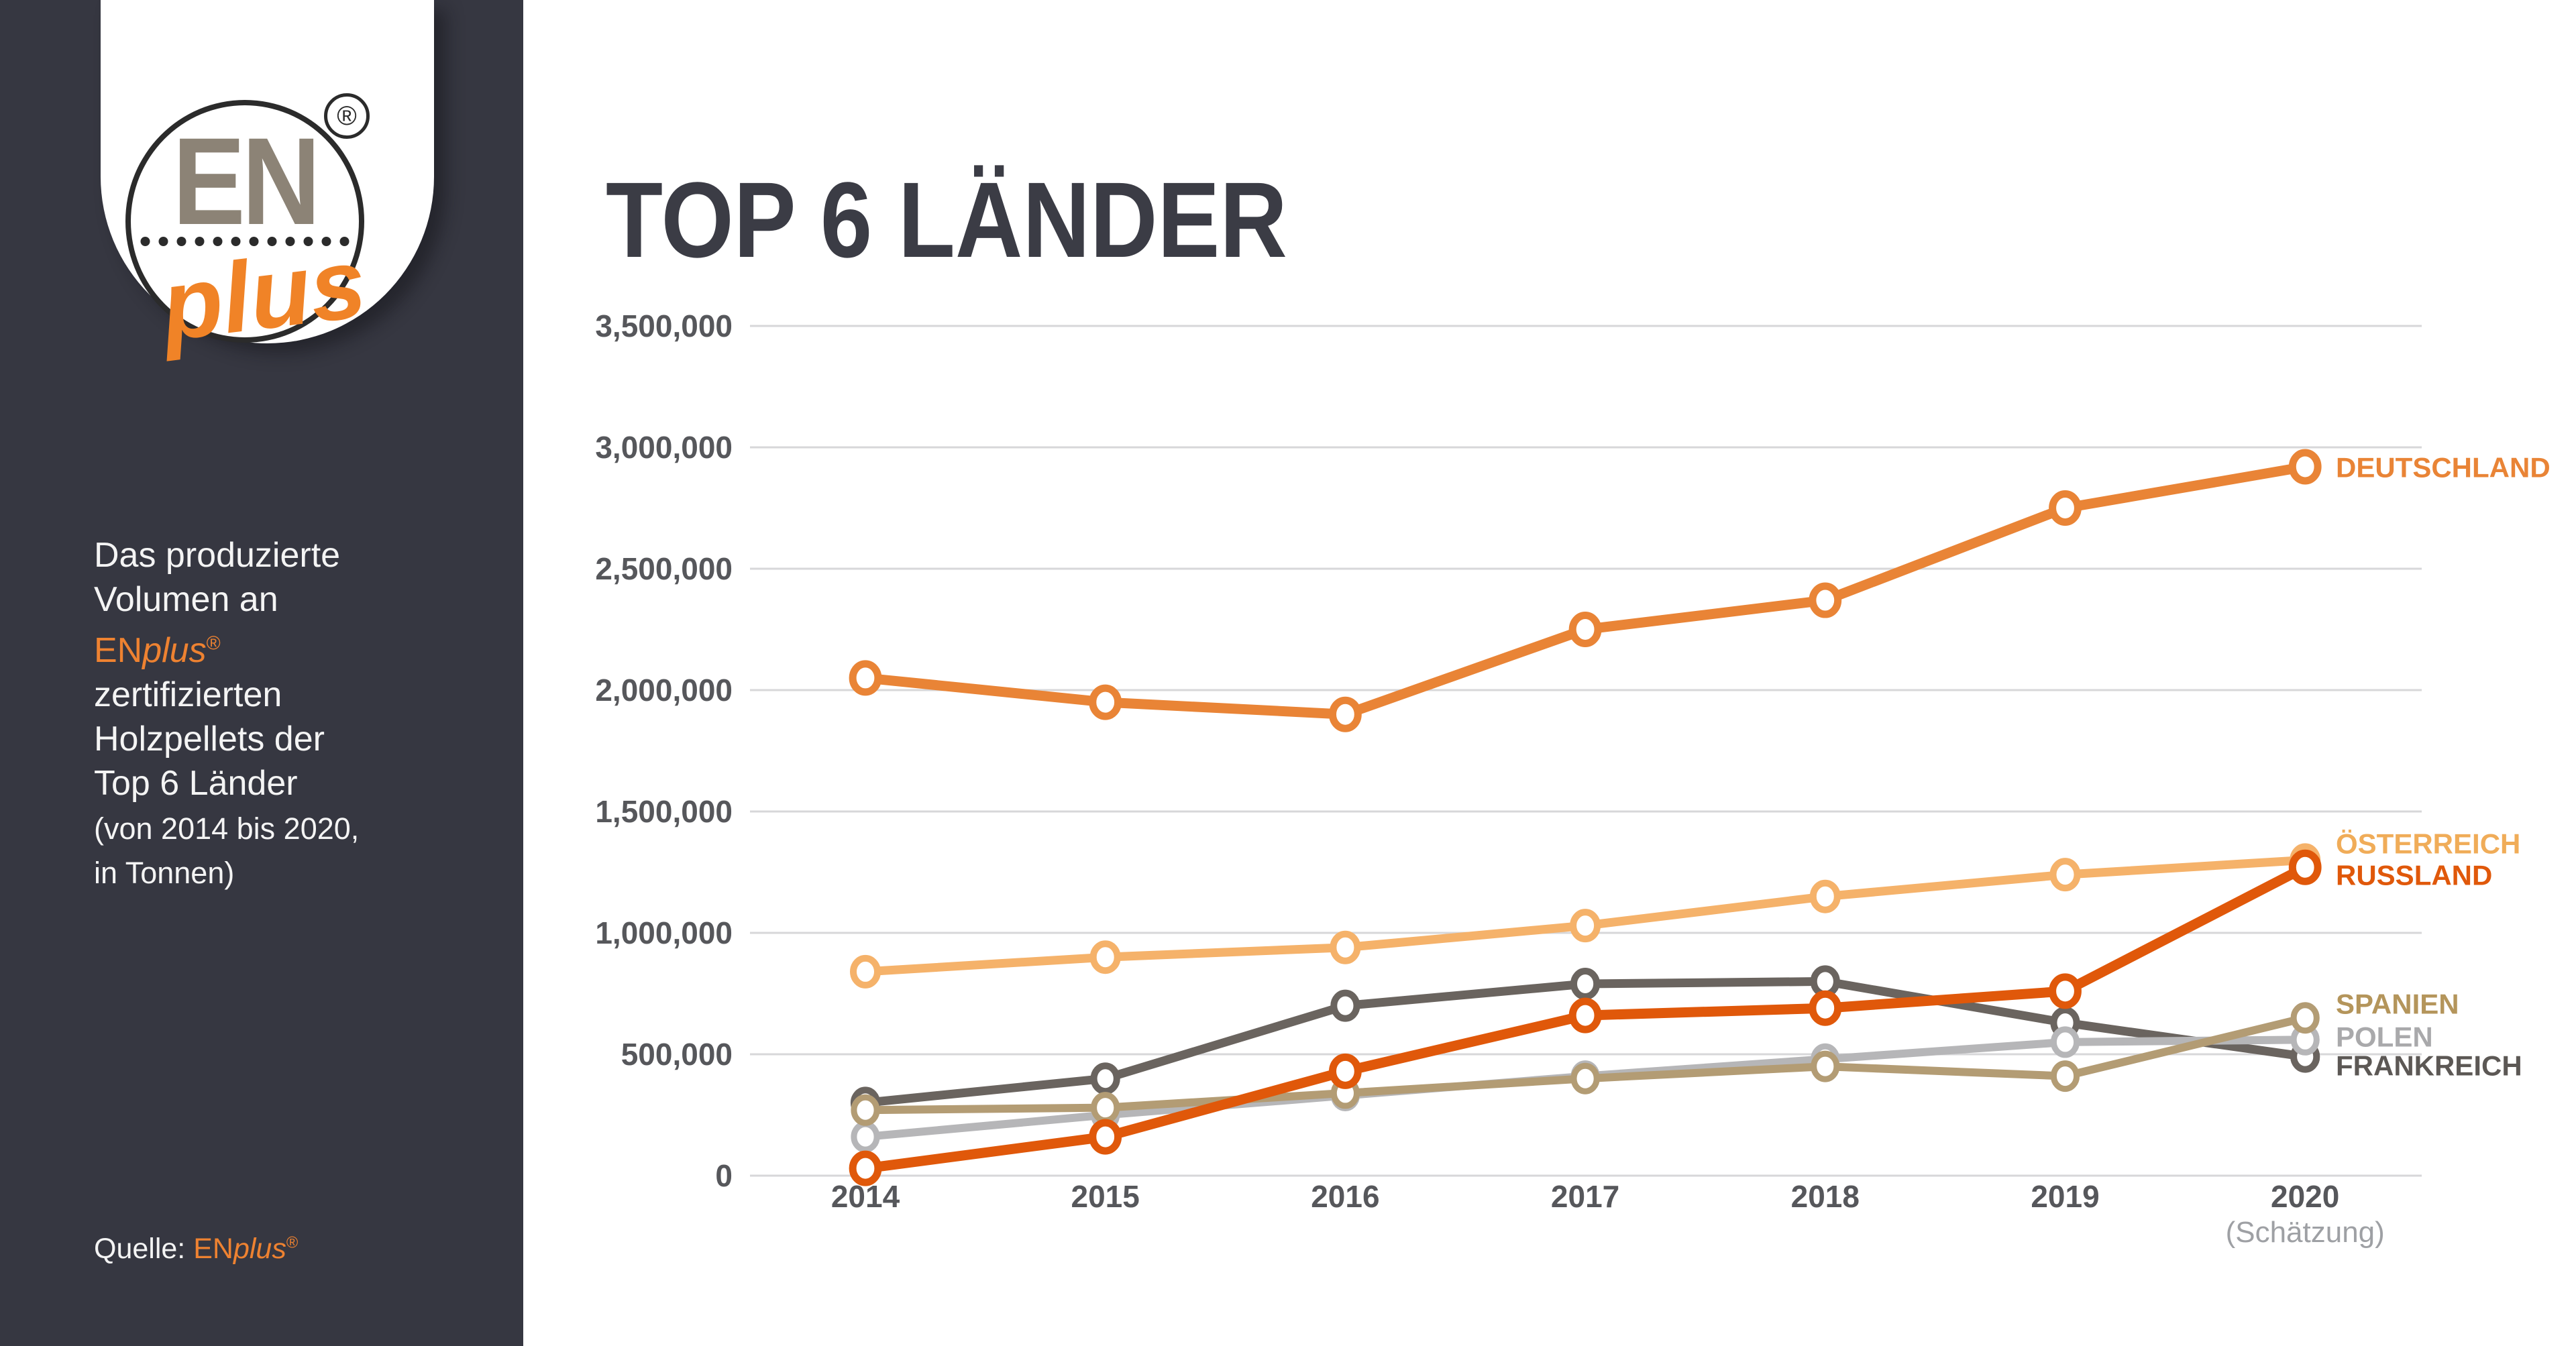  Describe the element at coordinates (2065, 1196) in the screenshot. I see `x-tick-label-2019: 2019` at that location.